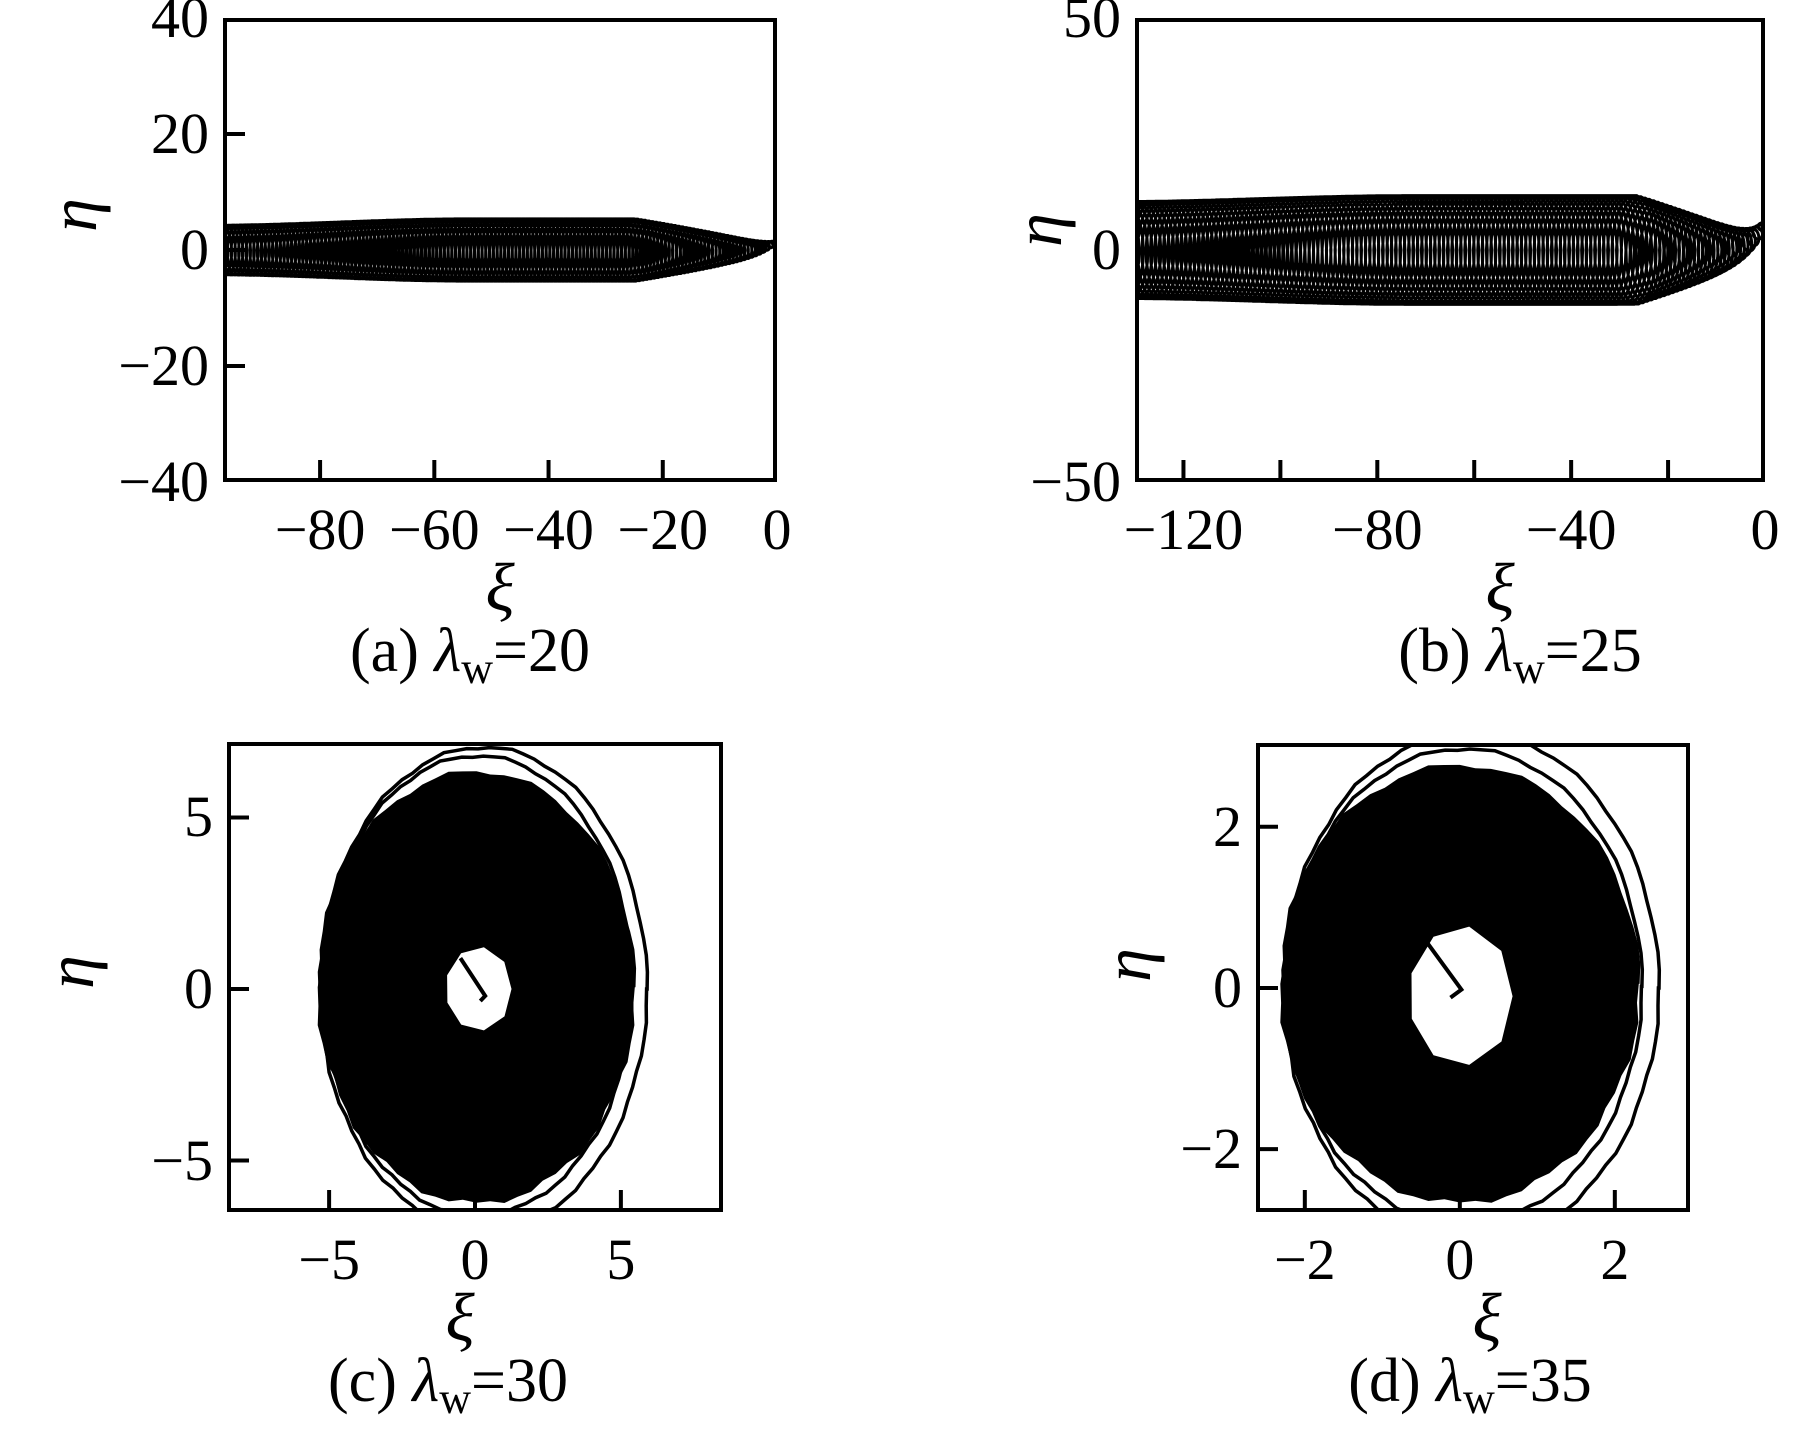 This screenshot has height=1446, width=1817. What do you see at coordinates (541, 651) in the screenshot?
I see `caption-value: =20` at bounding box center [541, 651].